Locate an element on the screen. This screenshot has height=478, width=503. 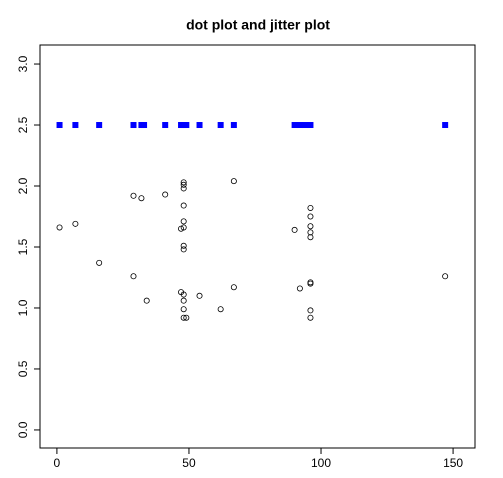
y-tick-label: 3.0 is located at coordinates (23, 63).